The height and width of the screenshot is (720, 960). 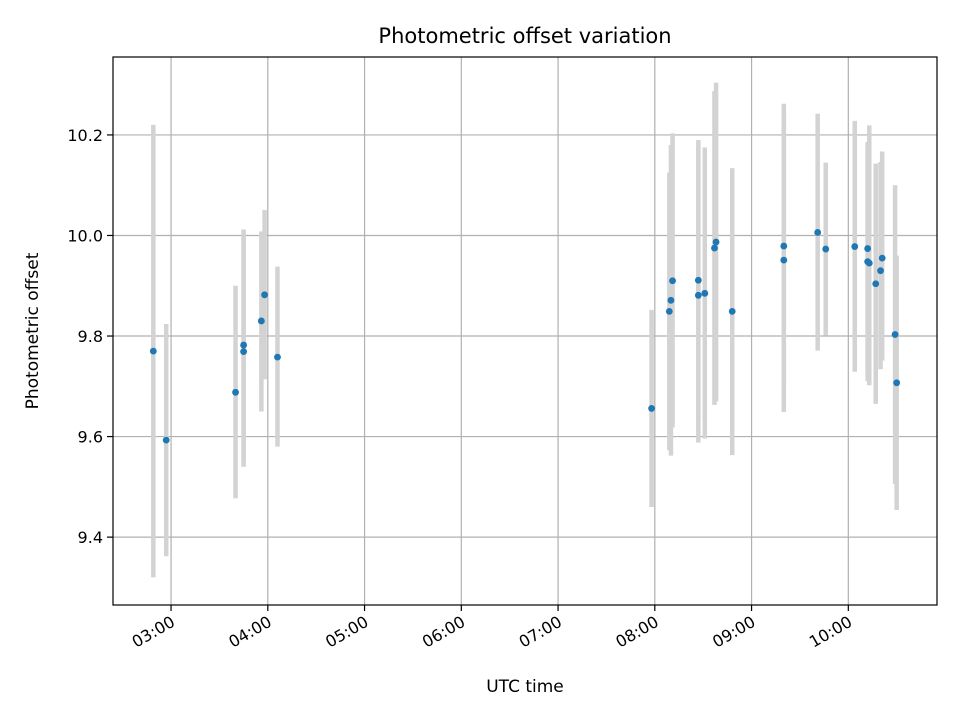 What do you see at coordinates (525, 687) in the screenshot?
I see `x-axis-label: UTC time` at bounding box center [525, 687].